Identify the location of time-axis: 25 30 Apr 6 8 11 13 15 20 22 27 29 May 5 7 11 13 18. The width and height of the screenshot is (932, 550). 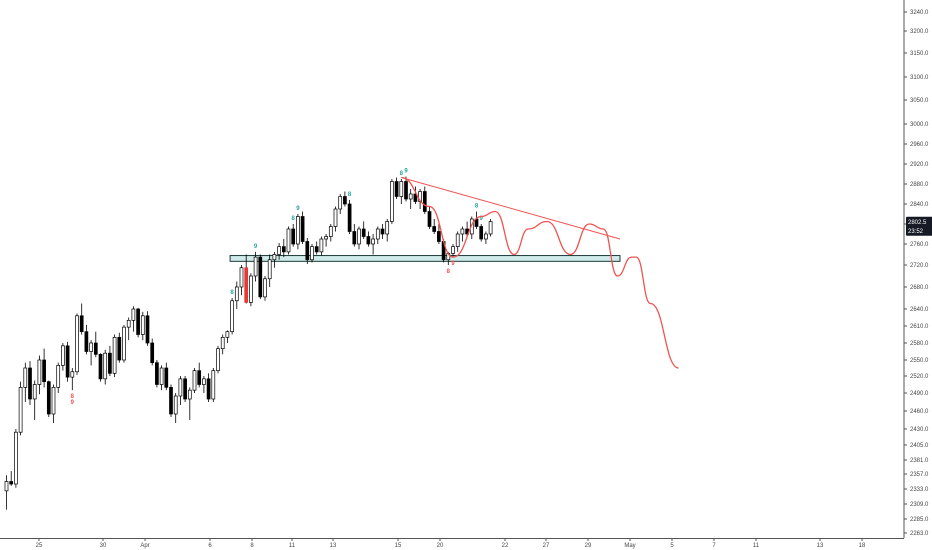
(452, 543).